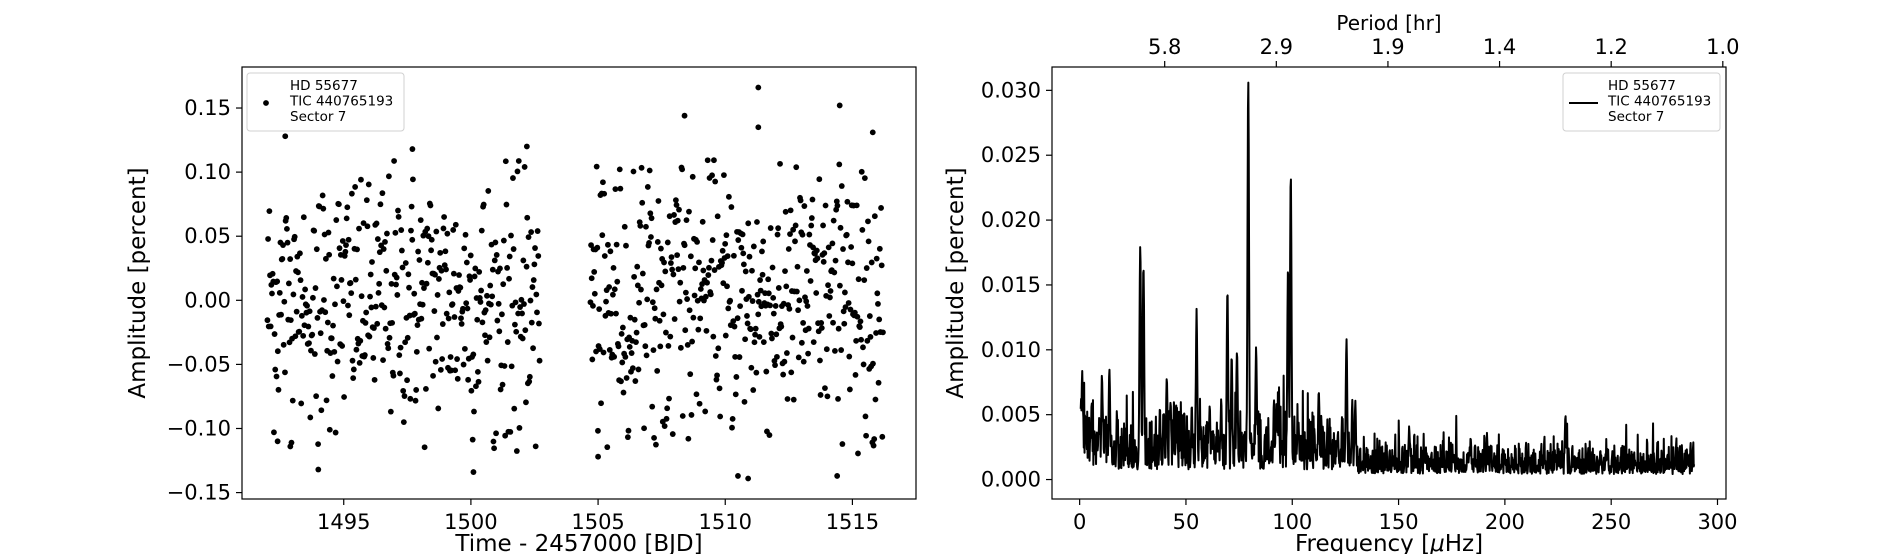 Image resolution: width=1900 pixels, height=554 pixels. Describe the element at coordinates (1641, 102) in the screenshot. I see `legend-box` at that location.